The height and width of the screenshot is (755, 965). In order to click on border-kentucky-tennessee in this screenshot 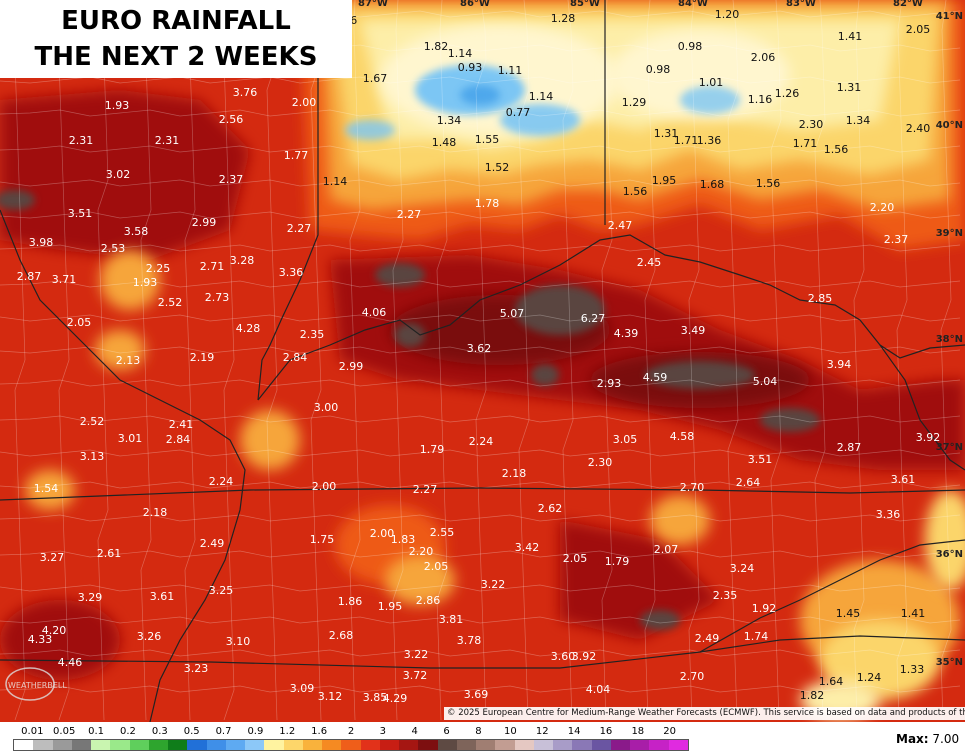, I will do `click(482, 494)`.